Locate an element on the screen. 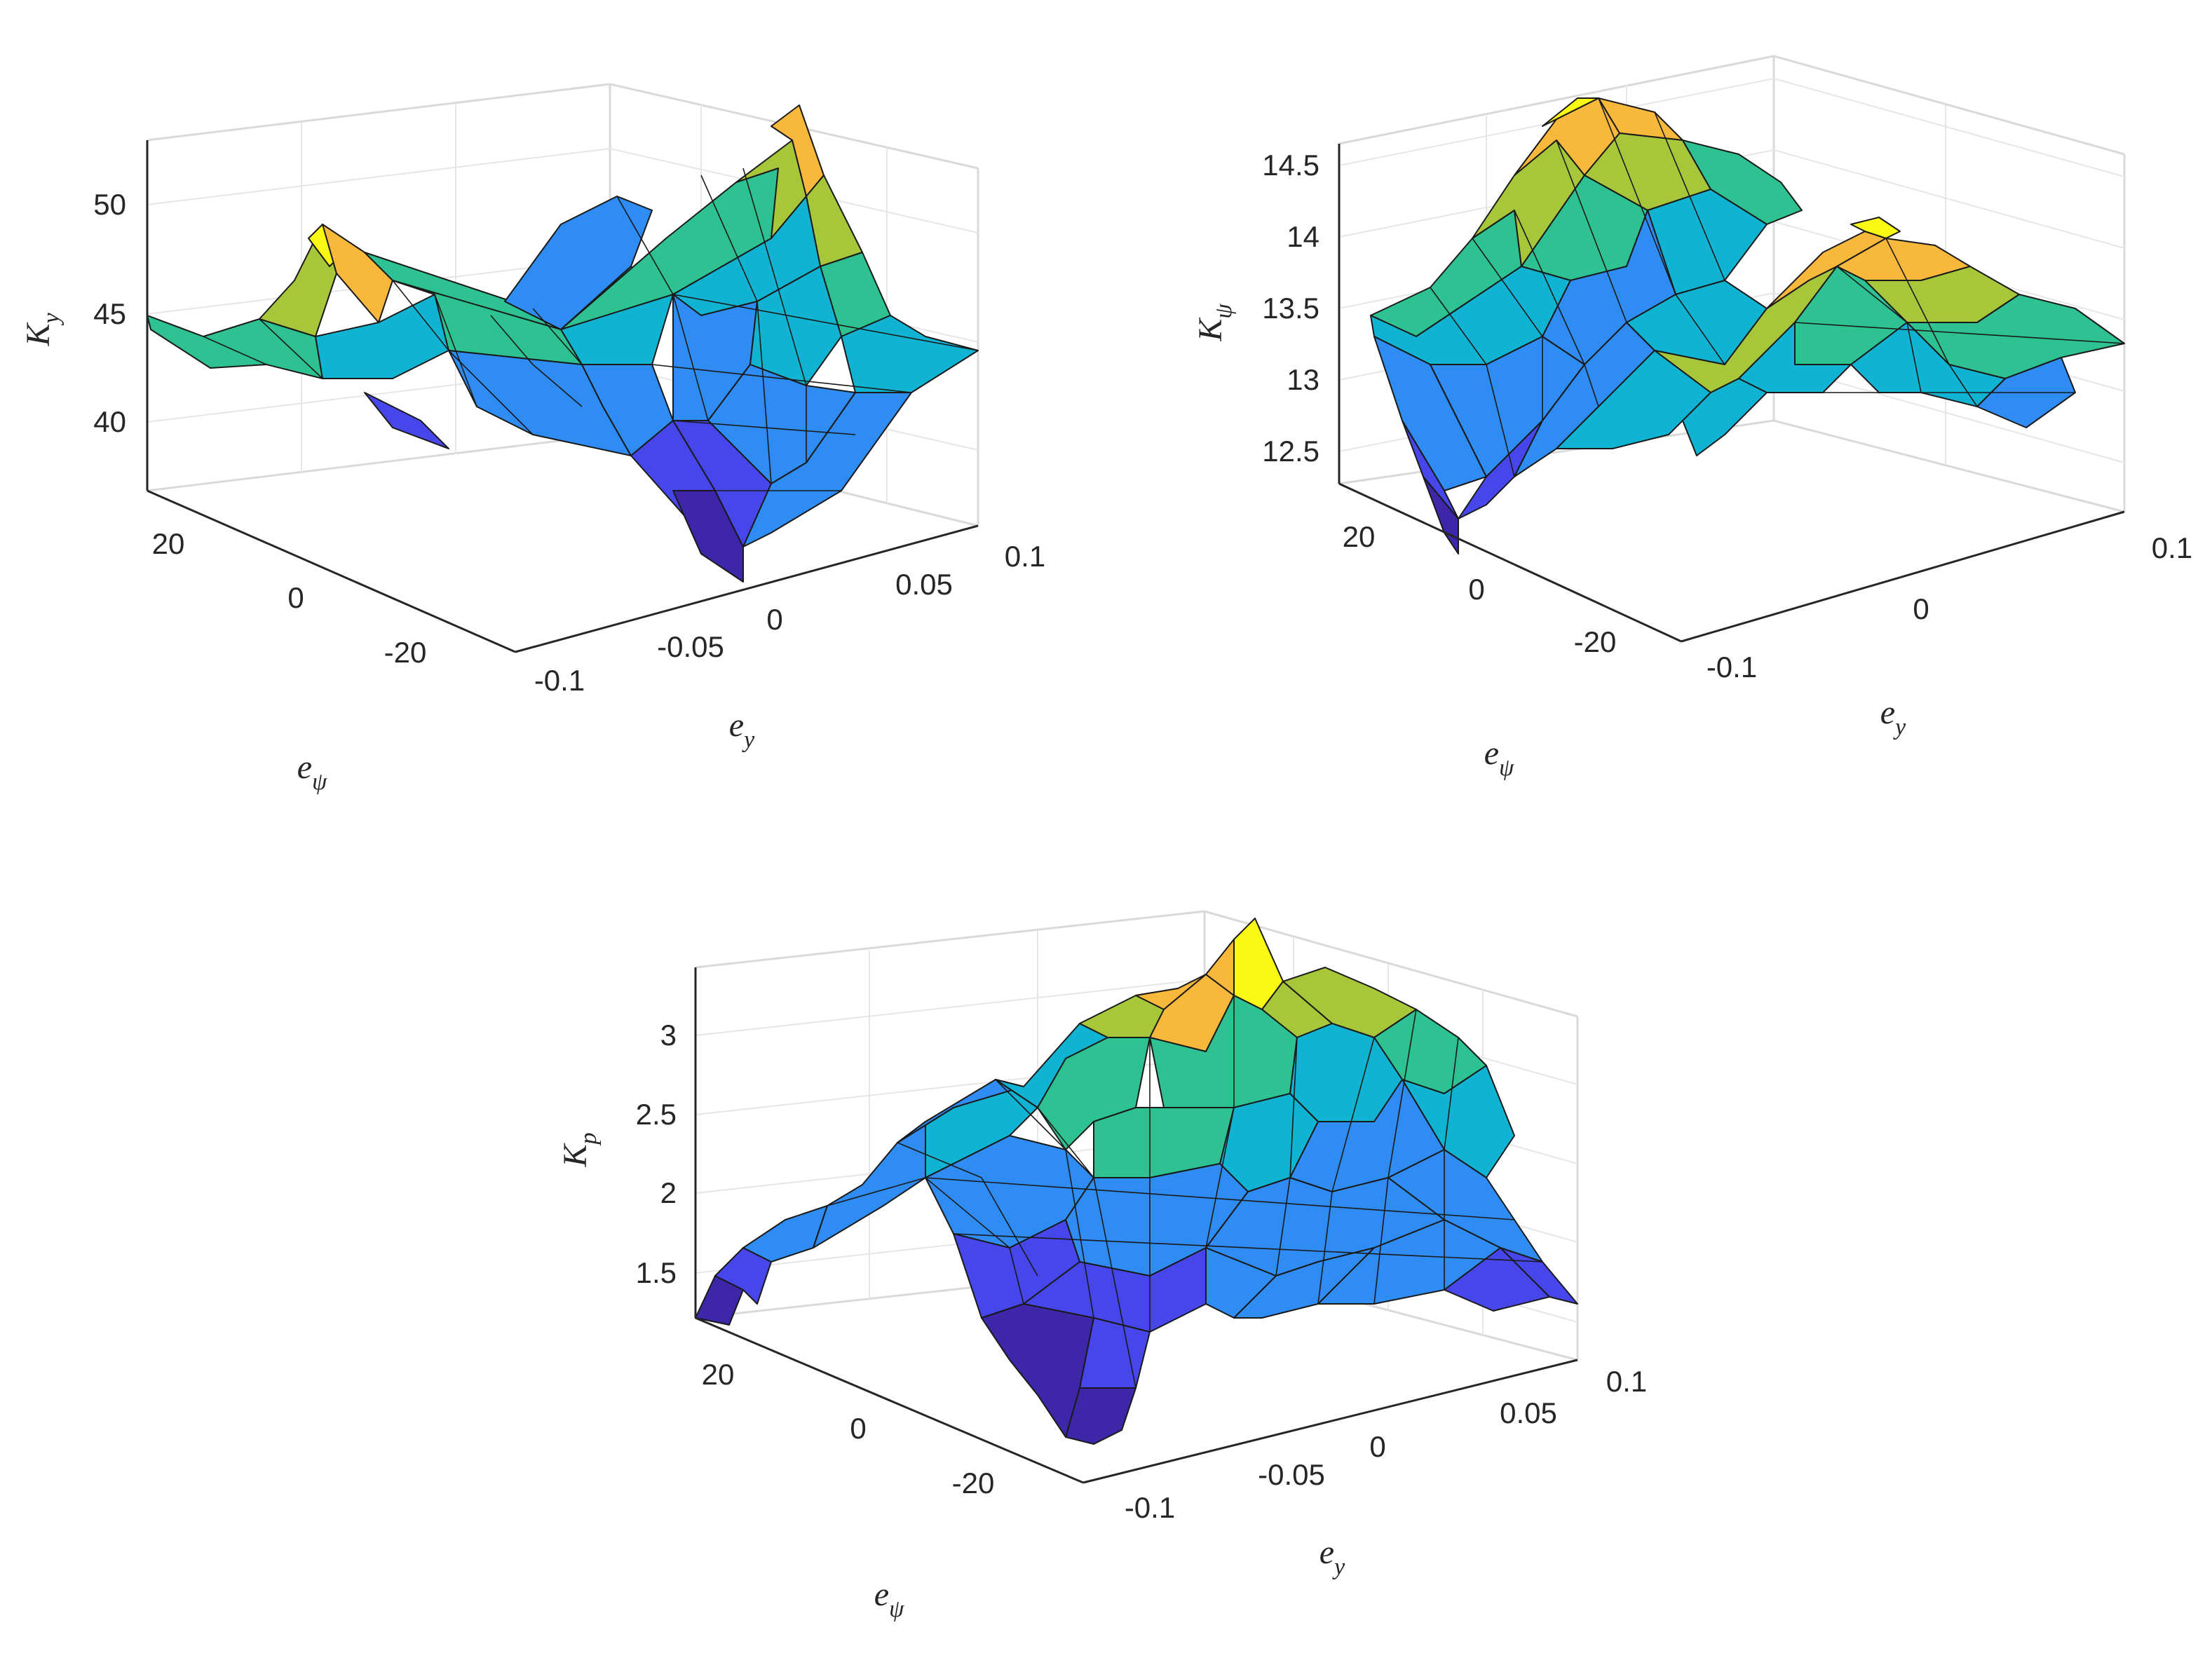 This screenshot has width=2212, height=1667. z-axis-ticks: 14.5 14 13.5 13 12.5 is located at coordinates (1290, 308).